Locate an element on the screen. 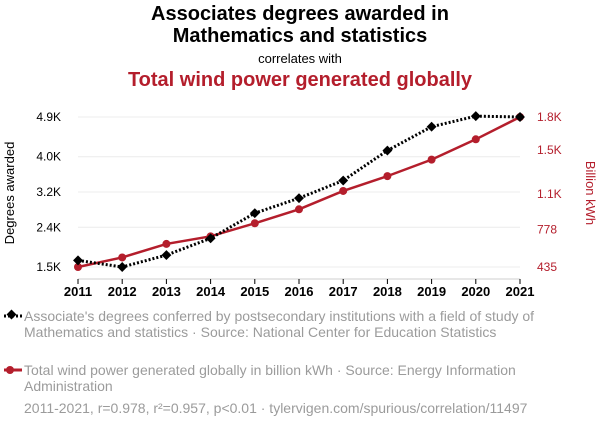 This screenshot has height=430, width=600. right-tick-label-1: 778 is located at coordinates (547, 229).